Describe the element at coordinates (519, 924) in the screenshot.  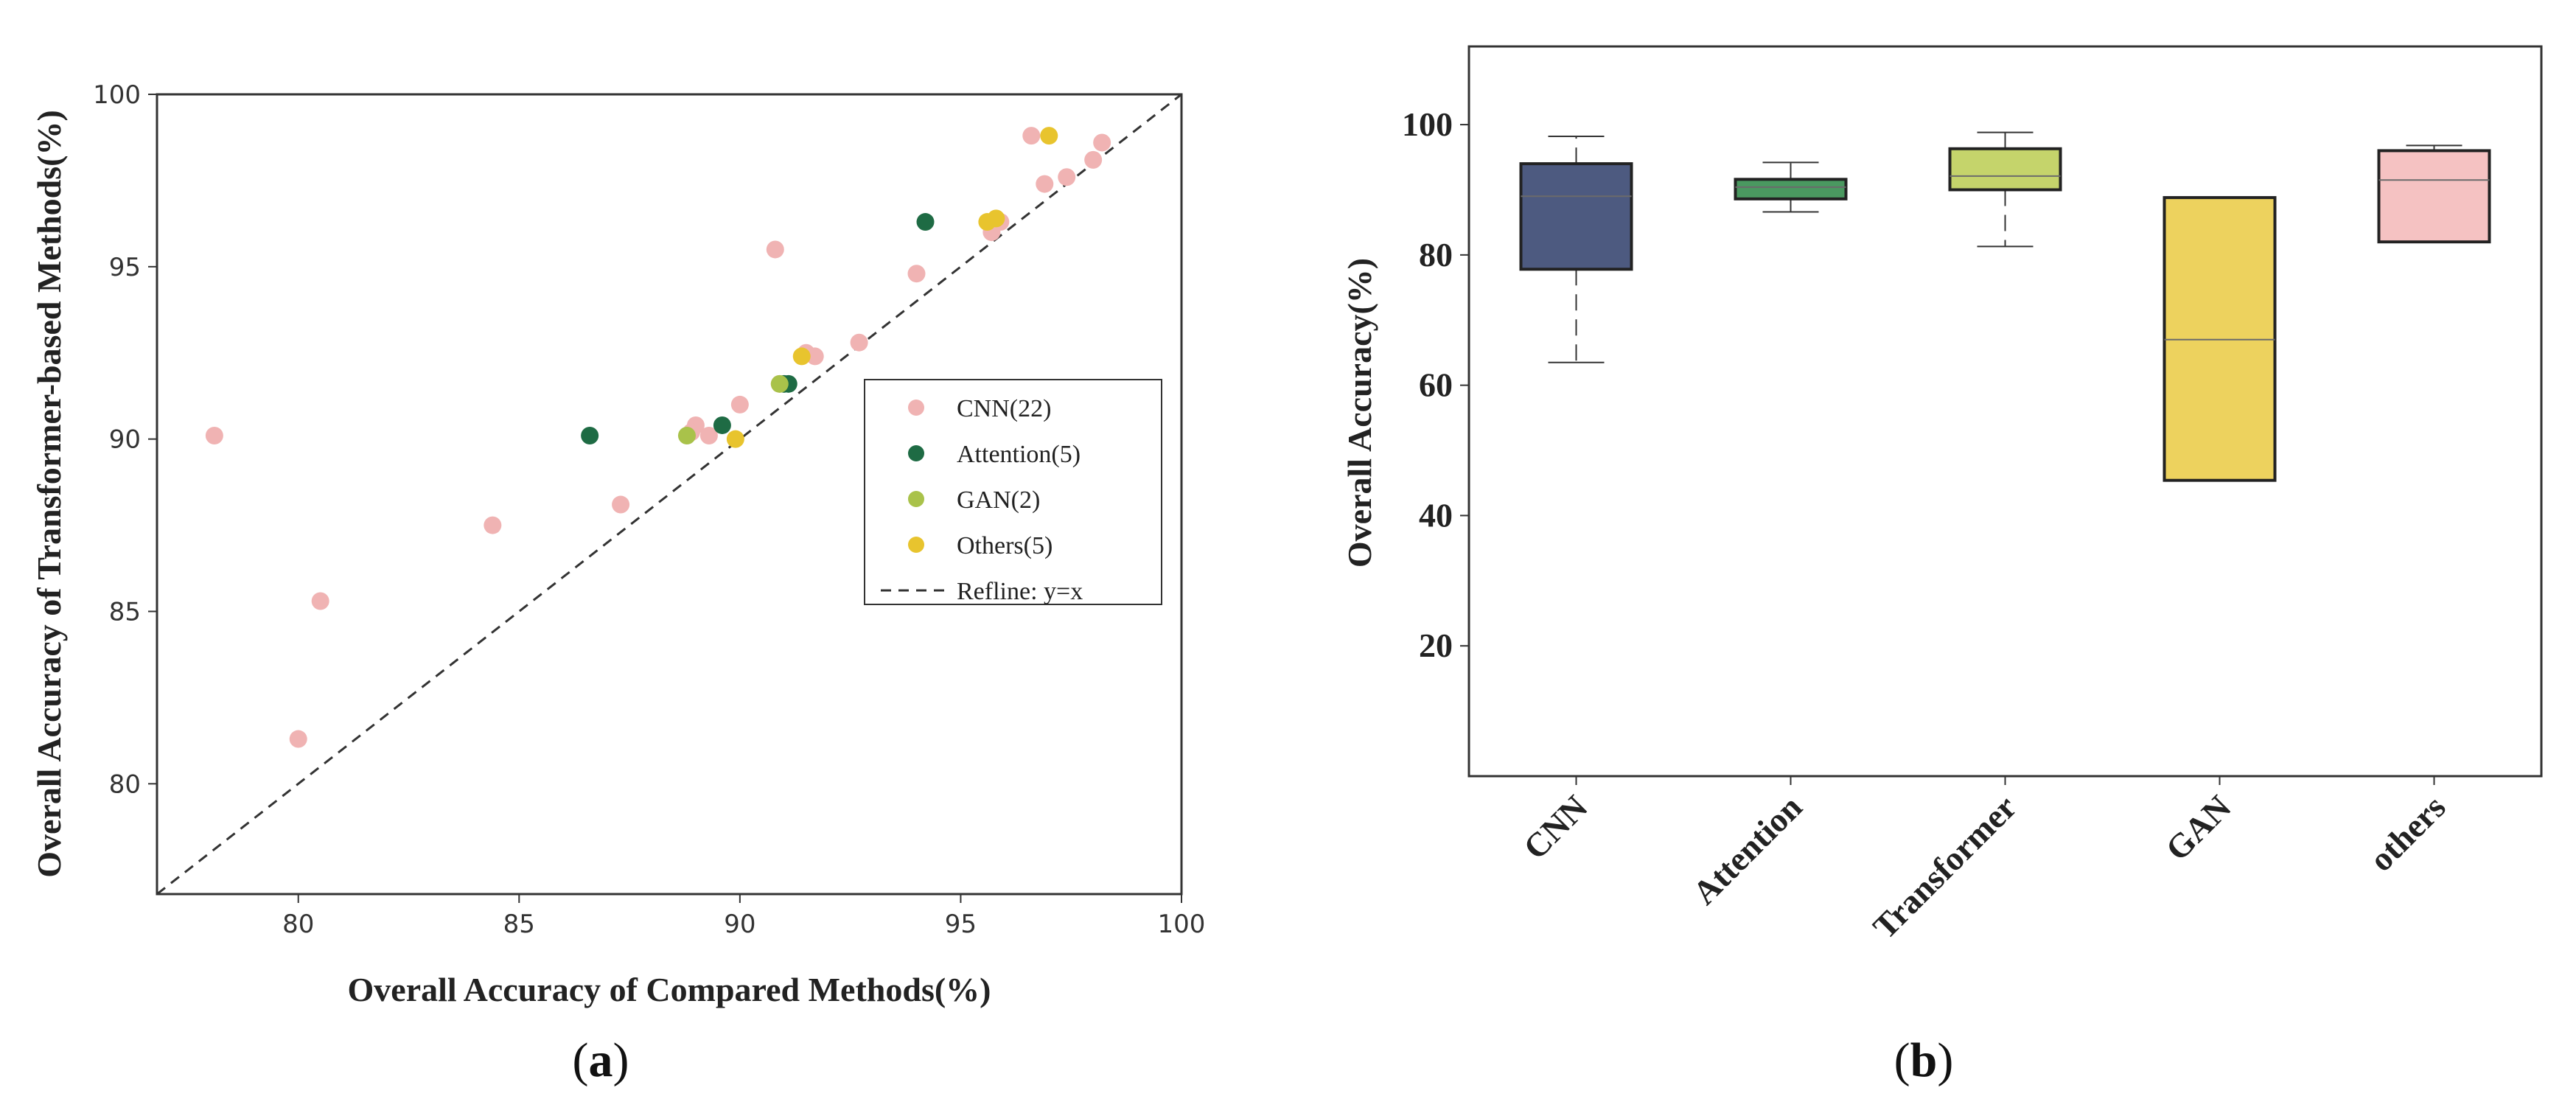
I see `x-tick-label: 85` at that location.